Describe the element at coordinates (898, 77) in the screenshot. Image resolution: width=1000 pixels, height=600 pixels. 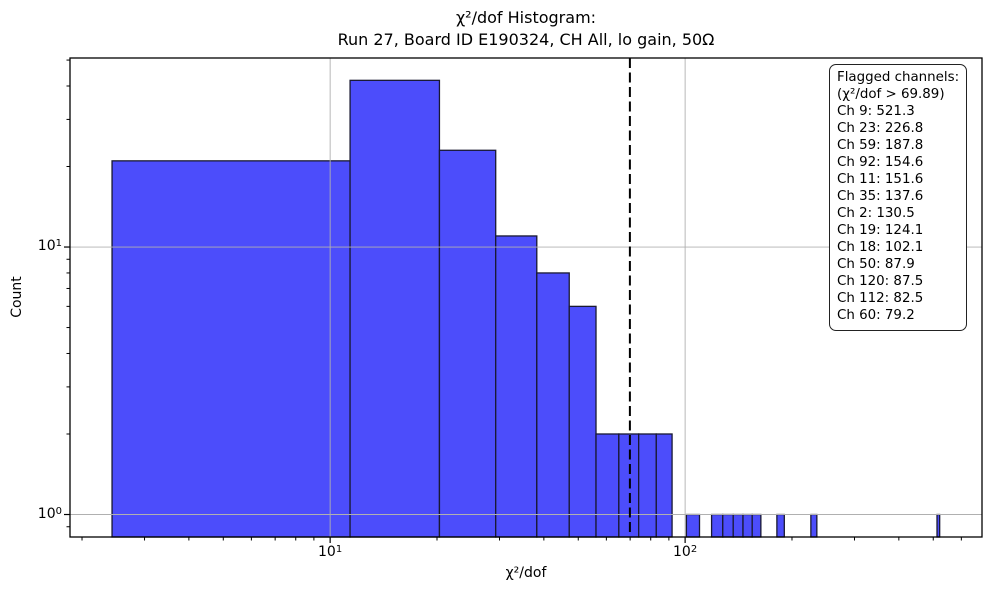
I see `legend-title: Flagged channels:` at that location.